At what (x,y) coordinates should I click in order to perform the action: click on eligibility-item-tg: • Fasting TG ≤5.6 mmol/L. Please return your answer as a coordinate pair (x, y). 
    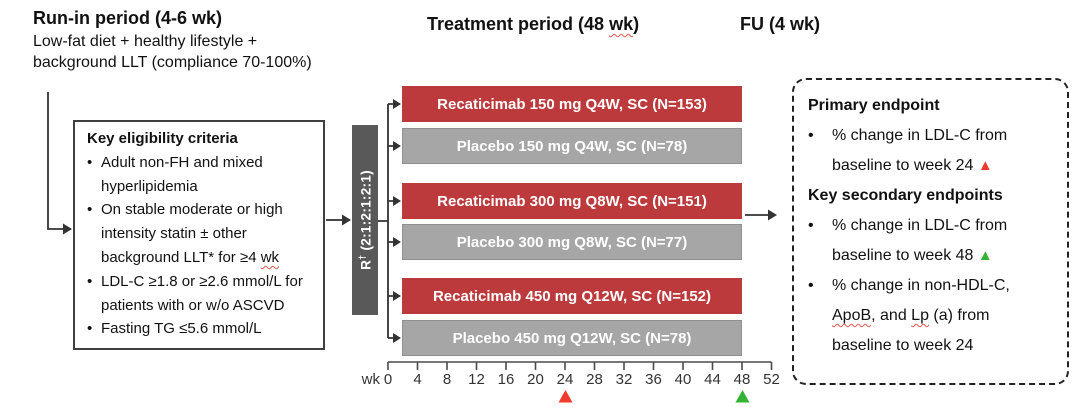
    Looking at the image, I should click on (201, 329).